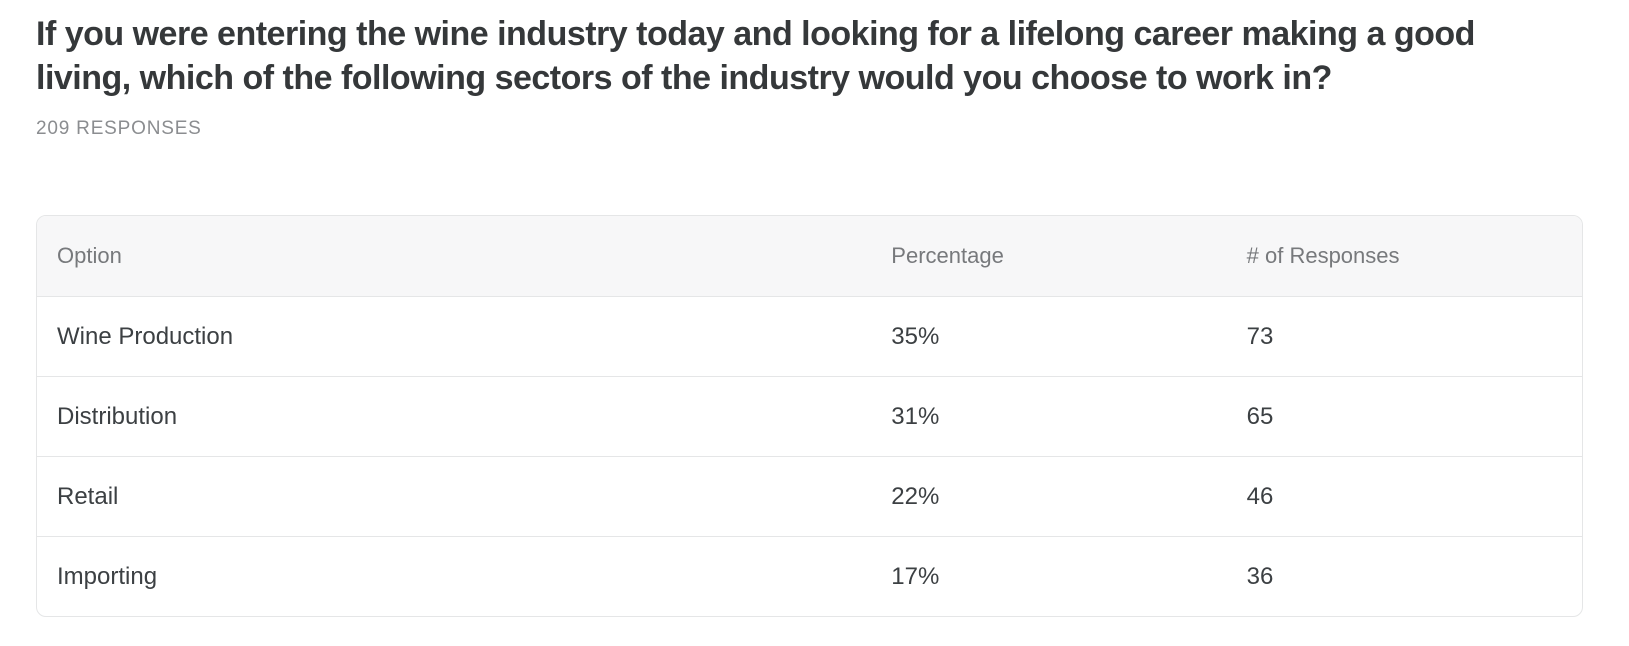 This screenshot has width=1629, height=646. What do you see at coordinates (145, 336) in the screenshot?
I see `option-cell: Wine Production` at bounding box center [145, 336].